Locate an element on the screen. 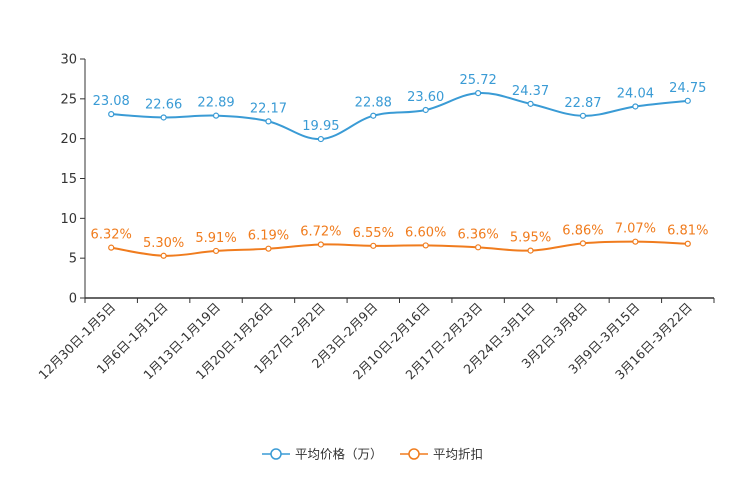  legend-label: 平均折扣 is located at coordinates (458, 454).